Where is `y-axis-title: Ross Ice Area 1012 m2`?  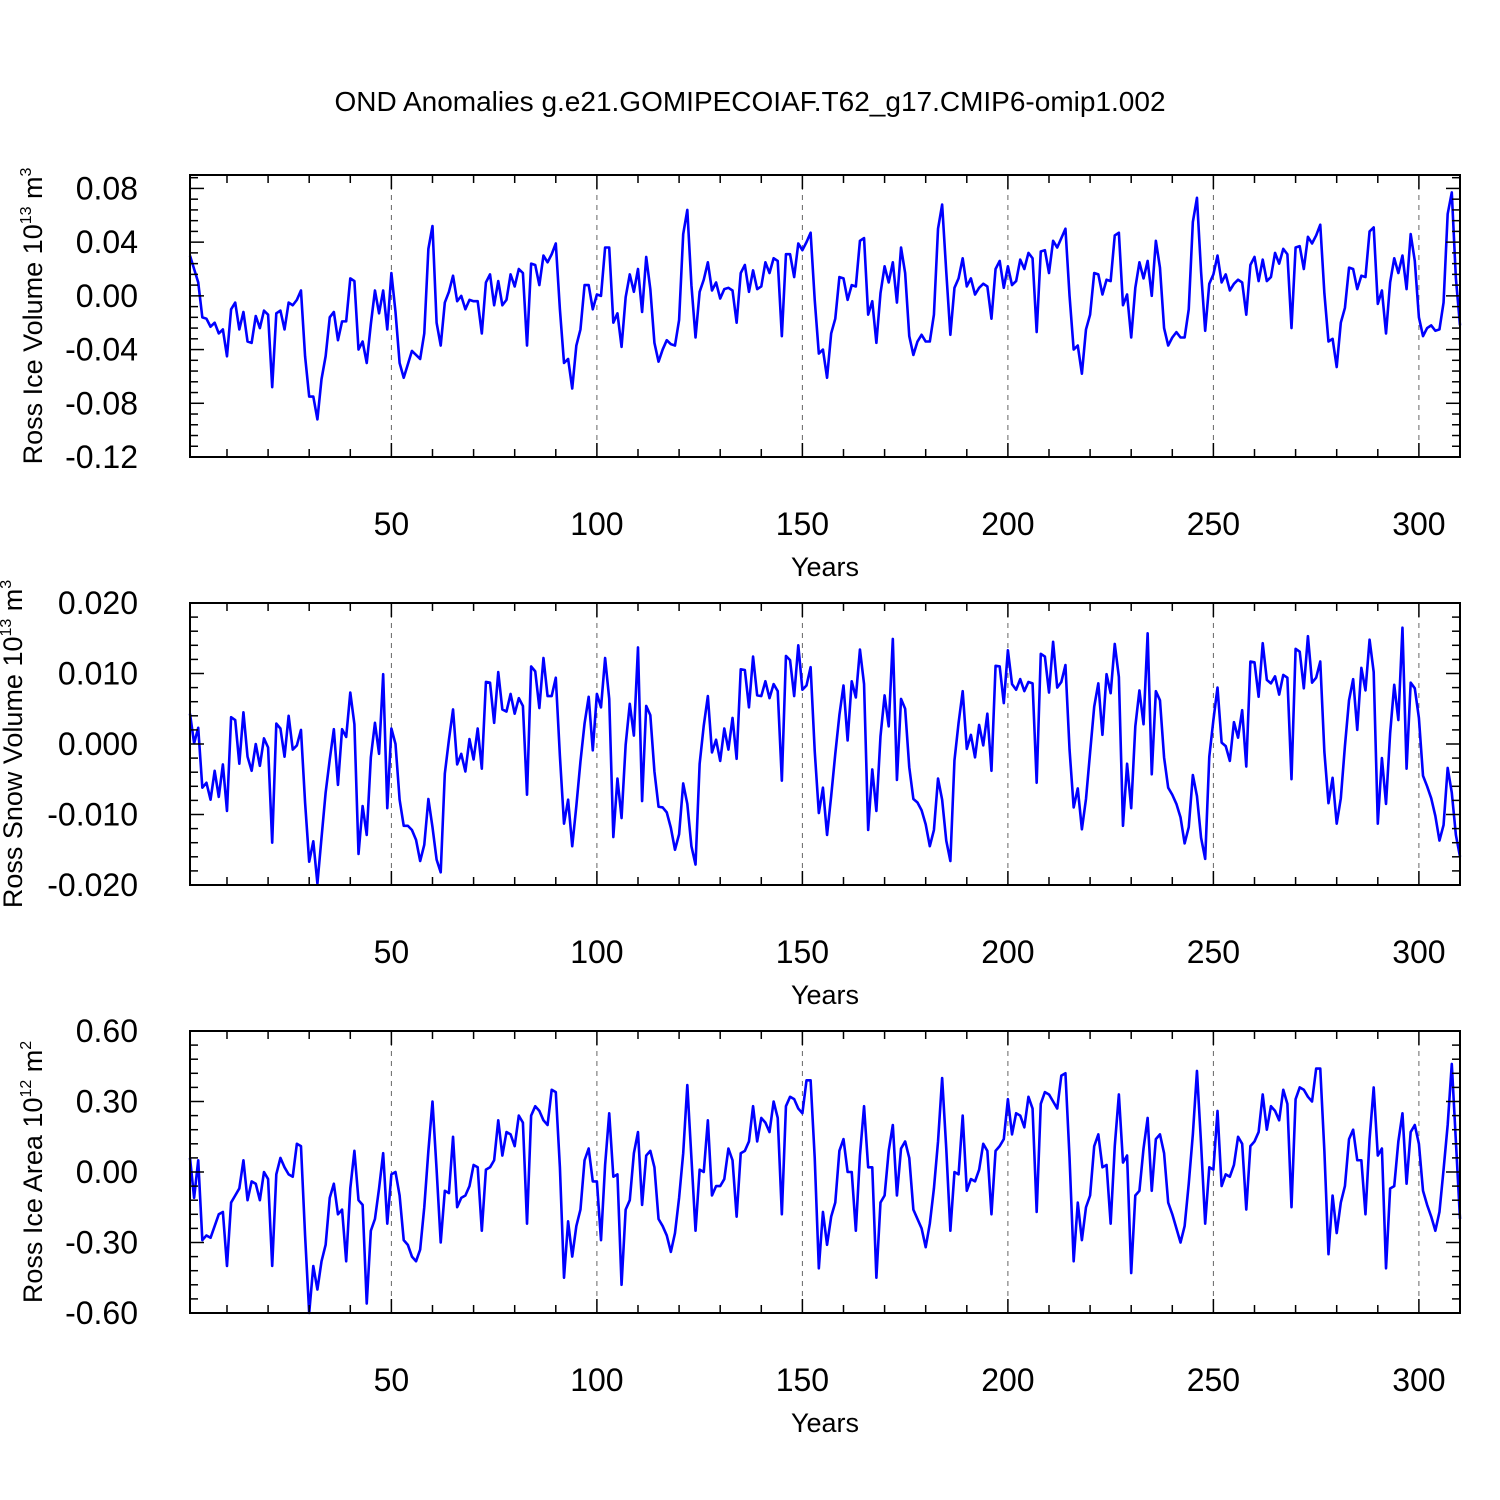
y-axis-title: Ross Ice Area 1012 m2 is located at coordinates (33, 1172).